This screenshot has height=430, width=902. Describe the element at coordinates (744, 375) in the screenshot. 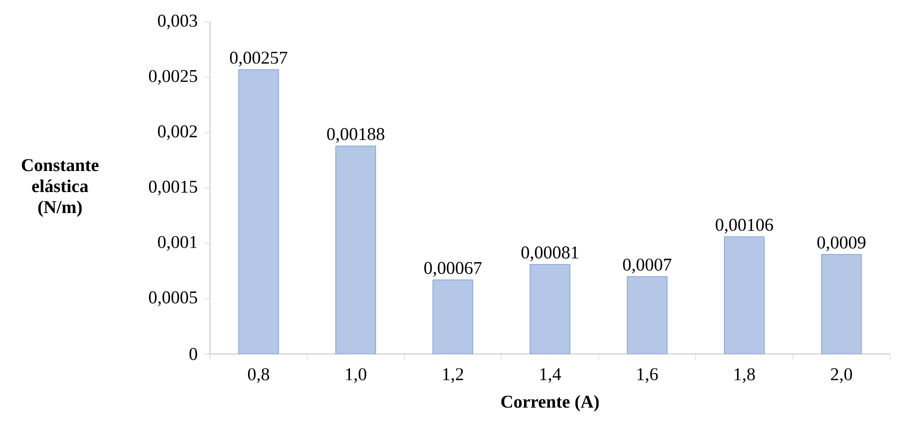

I see `x-tick-label: 1,8` at that location.